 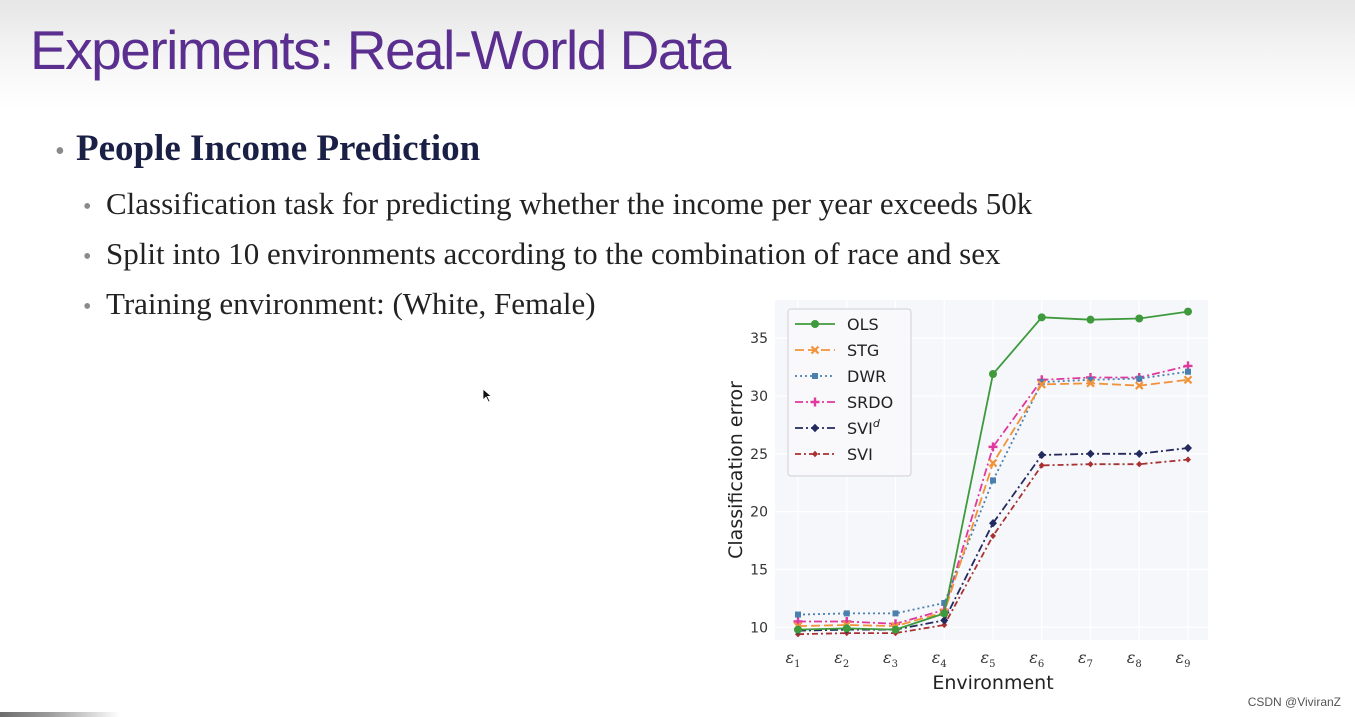 I want to click on subbullet-training: • Training environment: (White, Female), so click(x=339, y=304).